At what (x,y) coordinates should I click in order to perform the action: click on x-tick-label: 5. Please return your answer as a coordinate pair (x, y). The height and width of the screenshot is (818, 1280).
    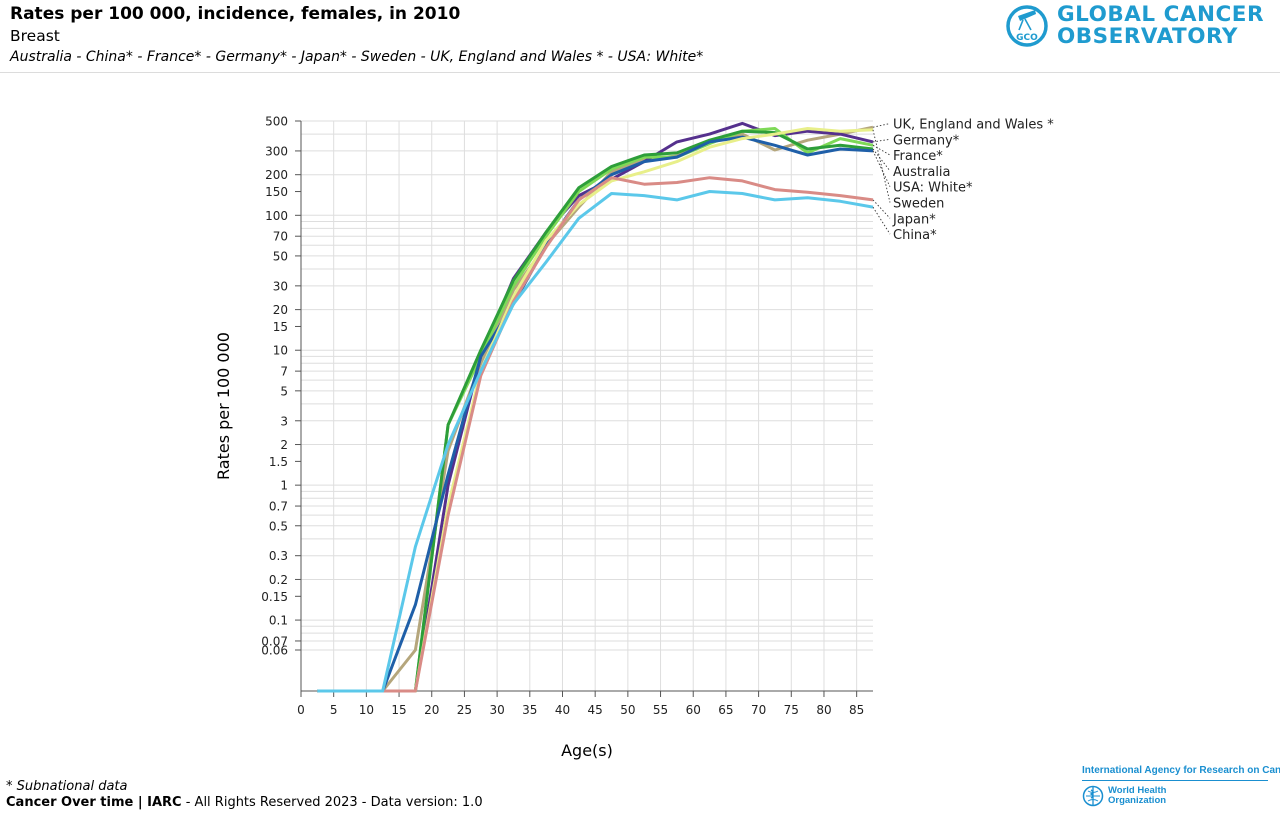
    Looking at the image, I should click on (334, 710).